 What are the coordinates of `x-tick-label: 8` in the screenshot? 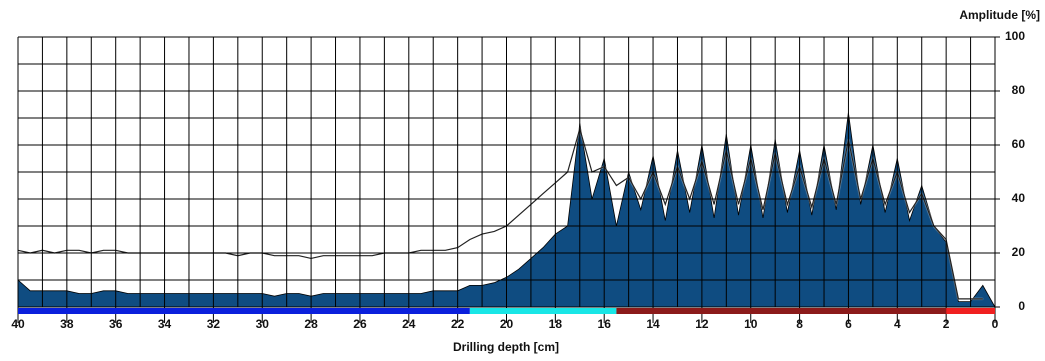 It's located at (799, 324).